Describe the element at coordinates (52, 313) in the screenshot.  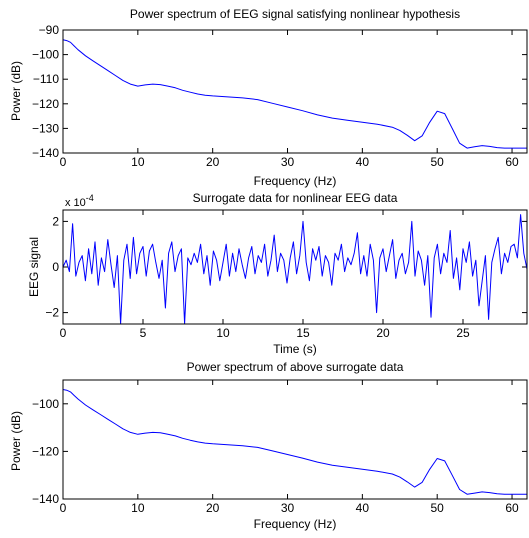
I see `y-tick-label: −2` at that location.